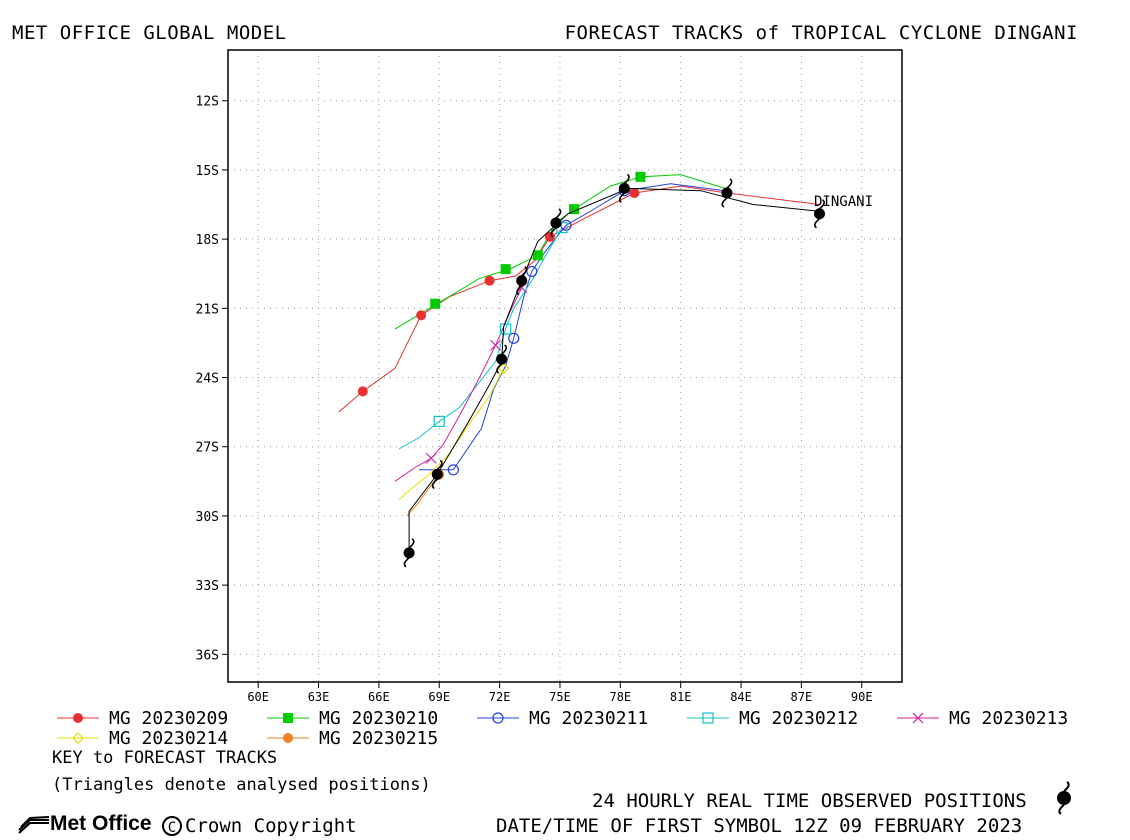 The image size is (1130, 840). Describe the element at coordinates (207, 240) in the screenshot. I see `y-tick-label: 18S` at that location.